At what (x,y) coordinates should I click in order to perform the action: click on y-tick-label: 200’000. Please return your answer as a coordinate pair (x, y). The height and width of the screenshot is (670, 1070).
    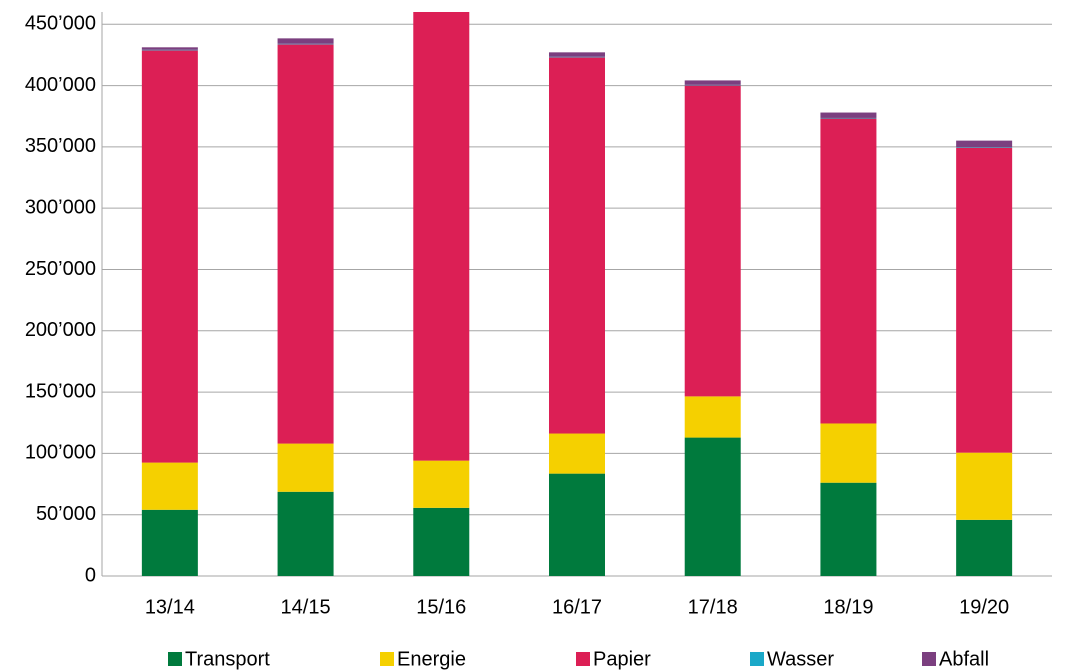
    Looking at the image, I should click on (60, 330).